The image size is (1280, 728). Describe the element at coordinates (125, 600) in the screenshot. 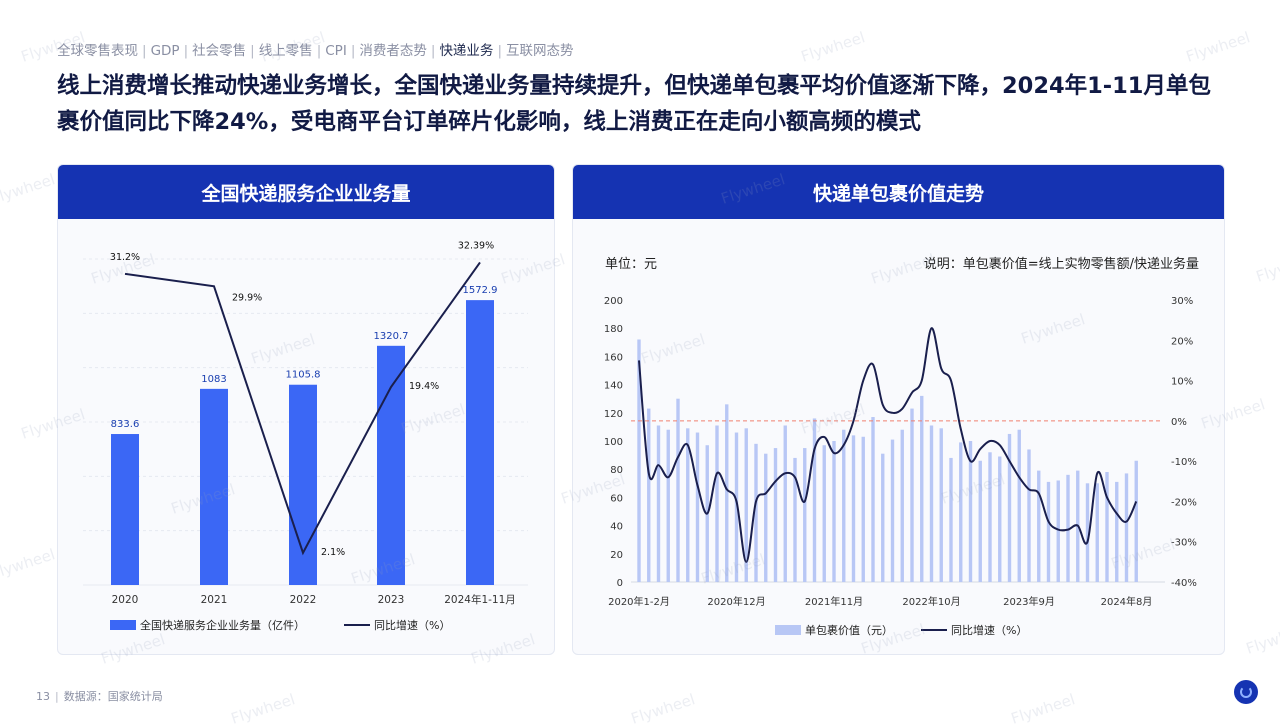

I see `x-tick-label: 2020` at that location.